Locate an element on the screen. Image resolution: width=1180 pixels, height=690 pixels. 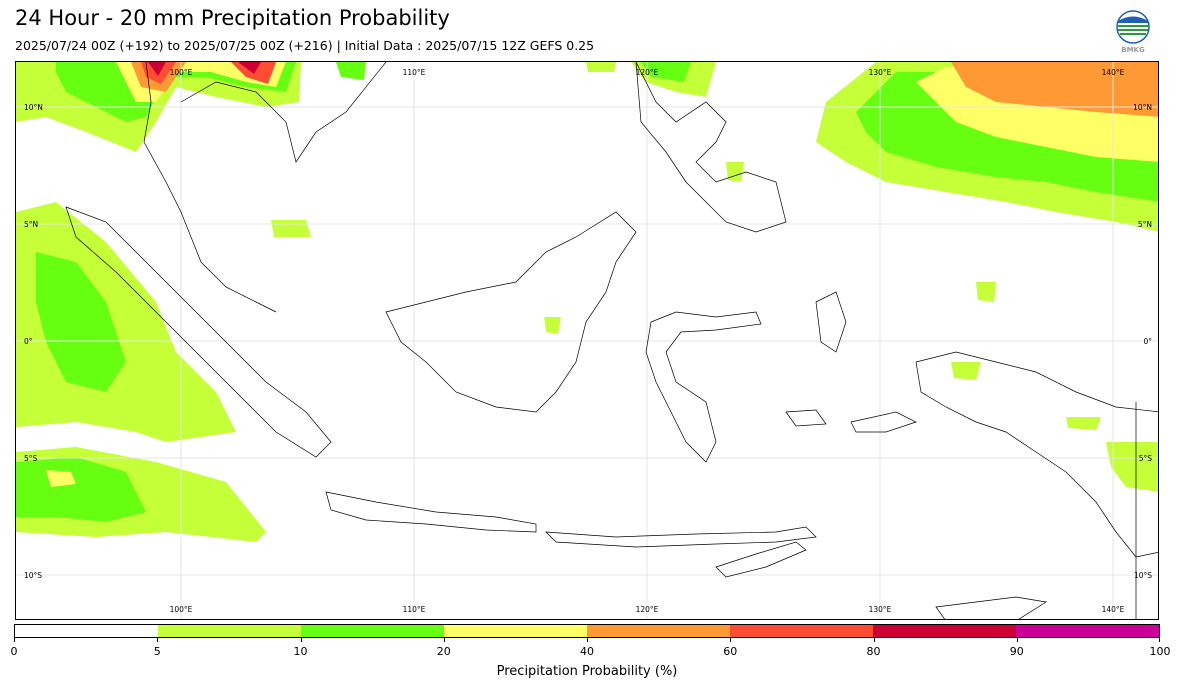
colorbar-tick-label: 80 is located at coordinates (873, 651).